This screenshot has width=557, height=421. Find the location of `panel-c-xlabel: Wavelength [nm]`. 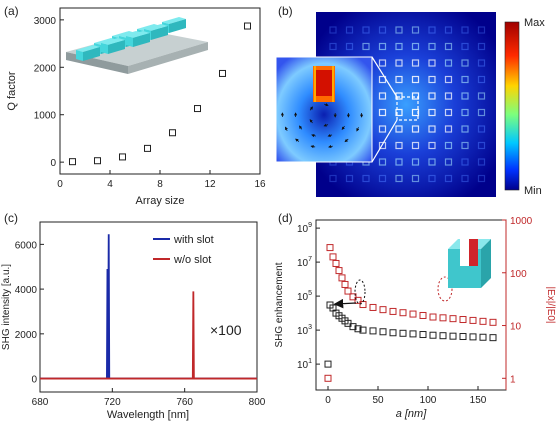

panel-c-xlabel: Wavelength [nm] is located at coordinates (148, 415).